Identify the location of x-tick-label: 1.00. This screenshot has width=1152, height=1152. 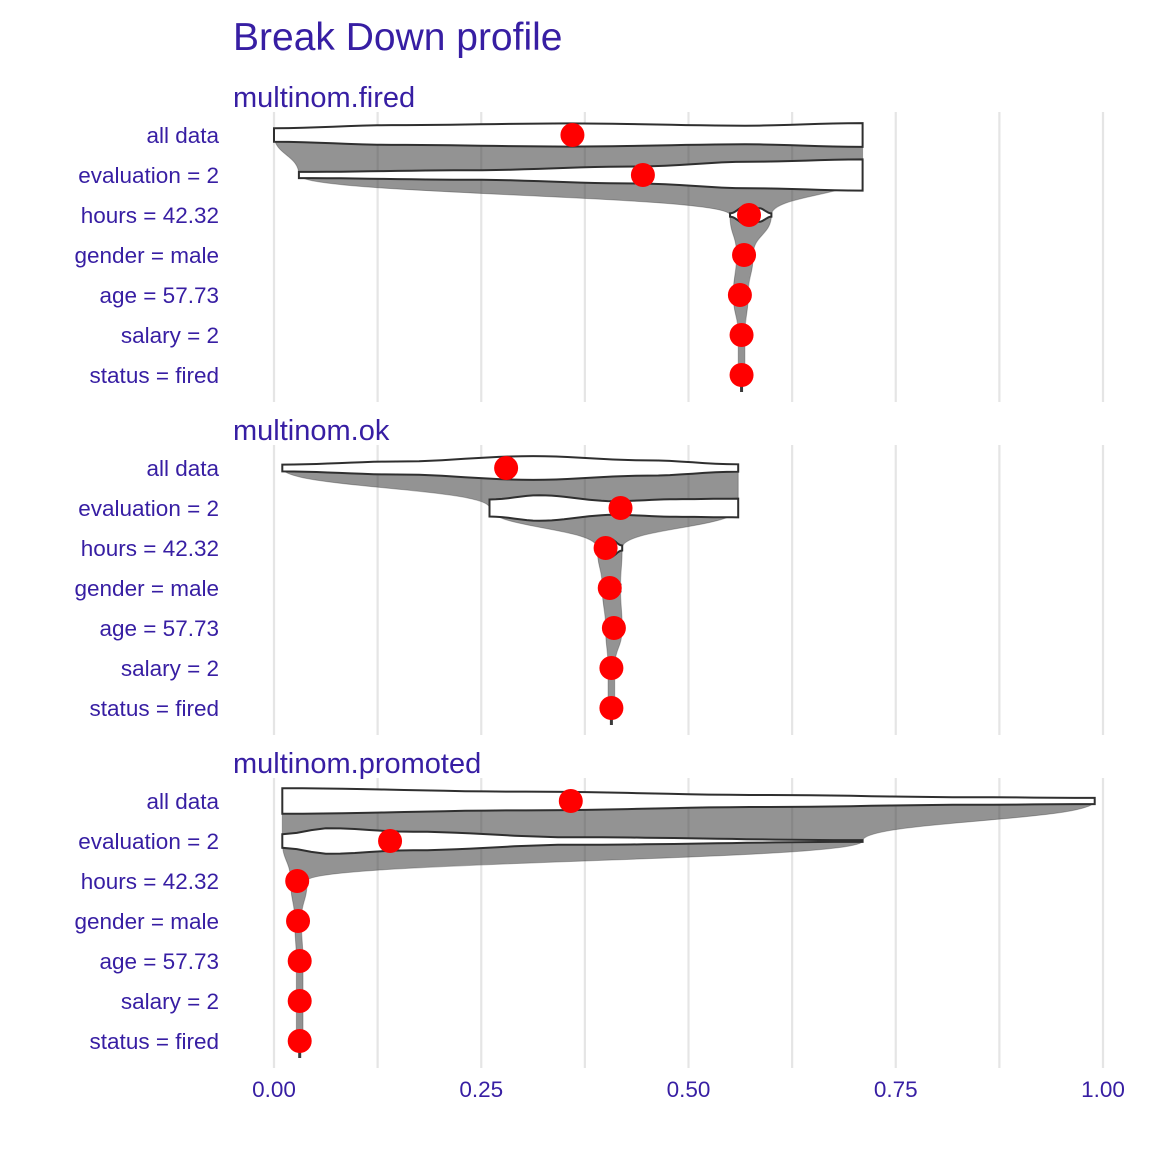
(1103, 1089).